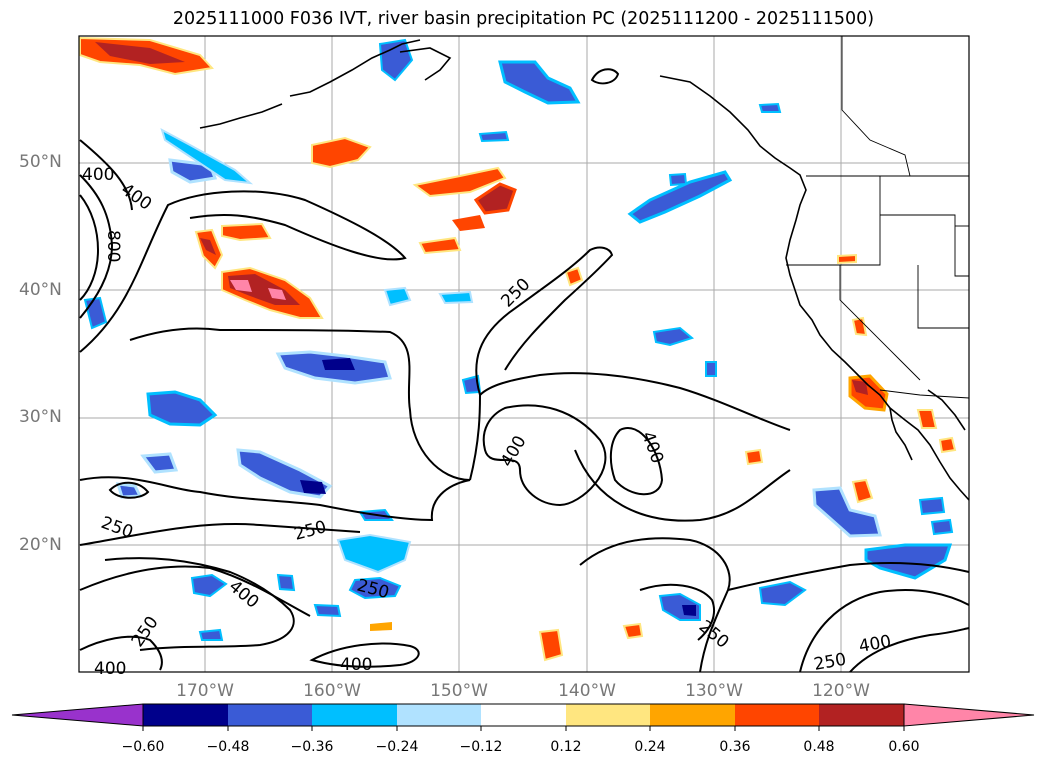 The image size is (1047, 765). What do you see at coordinates (946, 410) in the screenshot?
I see `gulf-coast` at bounding box center [946, 410].